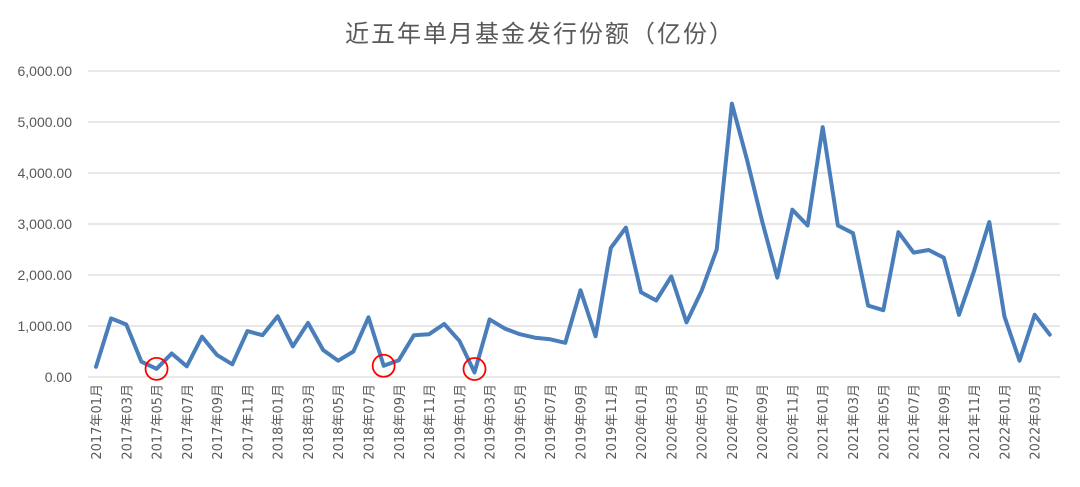 This screenshot has height=487, width=1080. I want to click on x-tick-label: 2017年05月, so click(158, 422).